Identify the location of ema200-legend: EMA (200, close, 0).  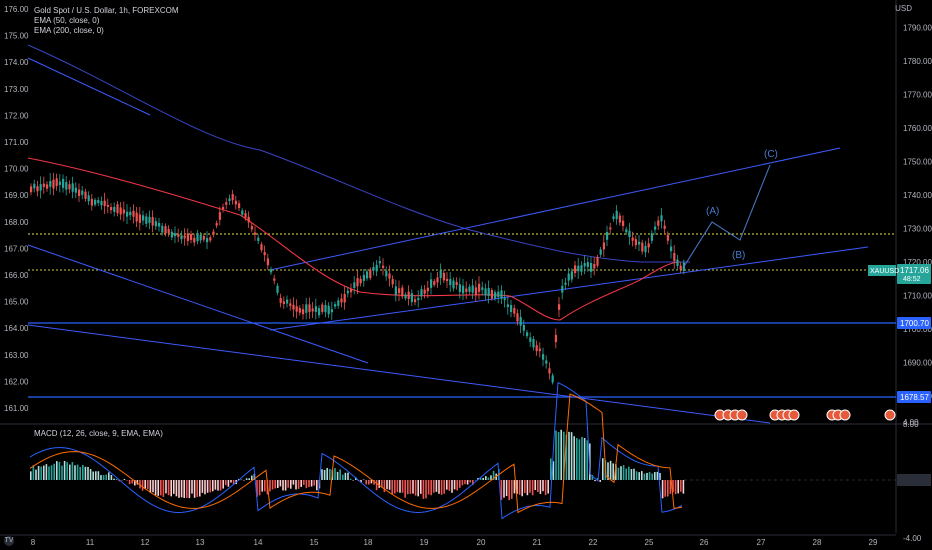
(69, 30).